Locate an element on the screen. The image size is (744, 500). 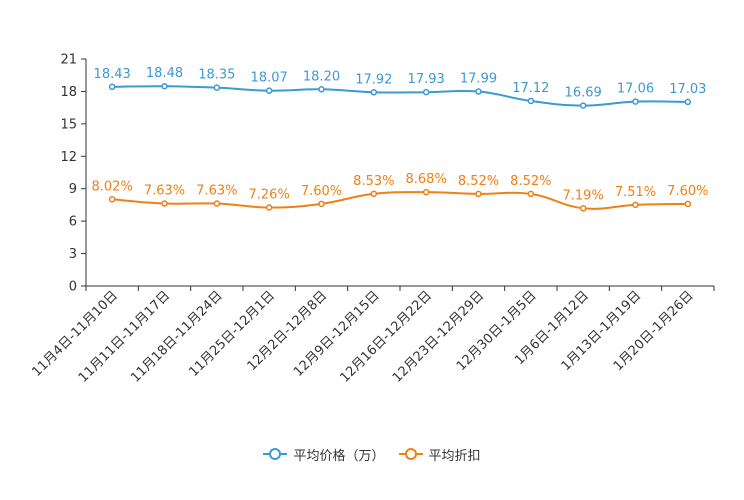
data-label: 8.02% is located at coordinates (112, 186).